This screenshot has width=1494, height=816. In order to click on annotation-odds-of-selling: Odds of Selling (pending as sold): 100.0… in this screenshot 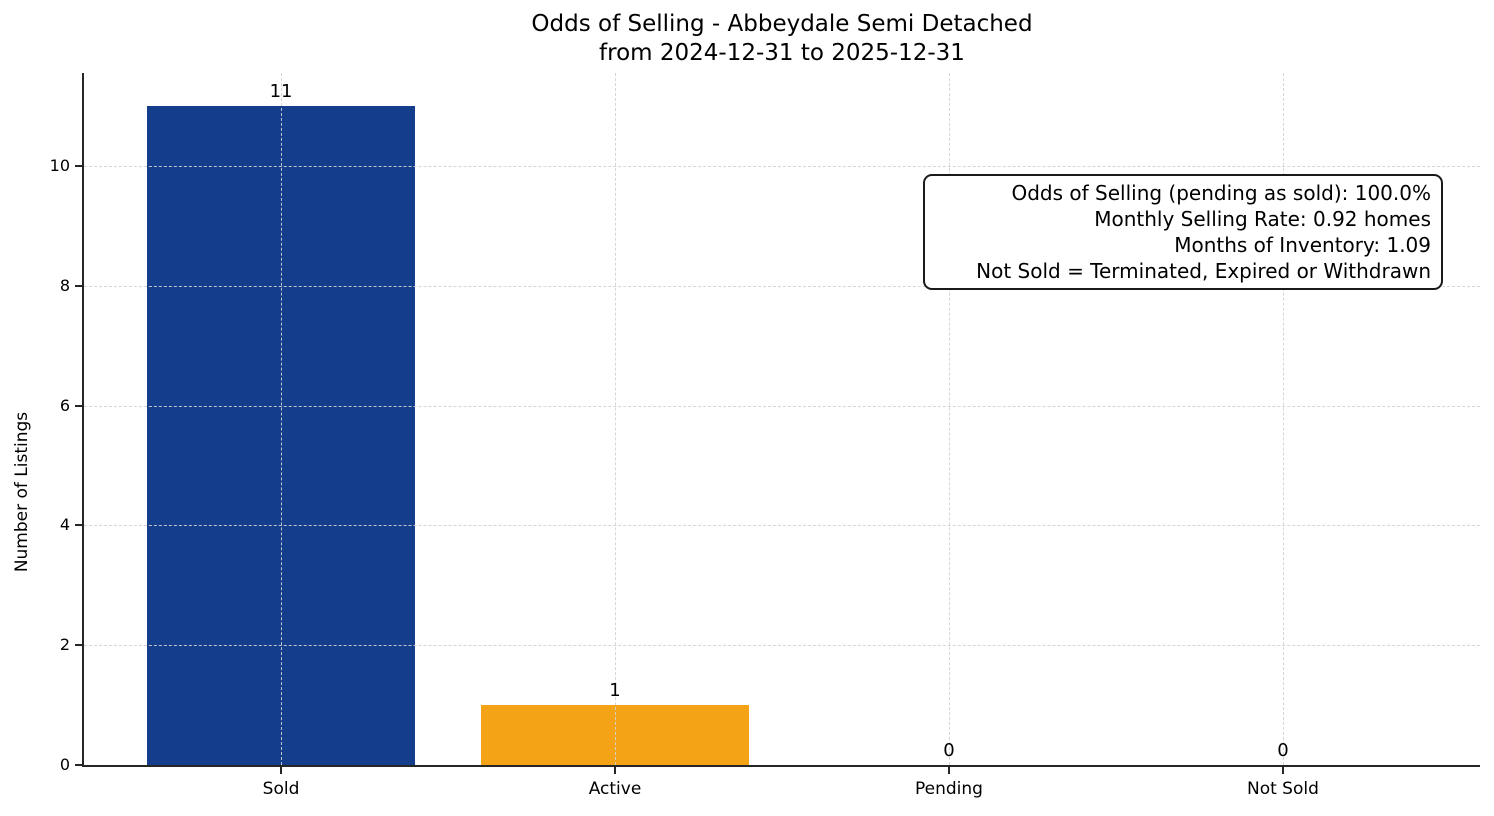, I will do `click(1221, 193)`.